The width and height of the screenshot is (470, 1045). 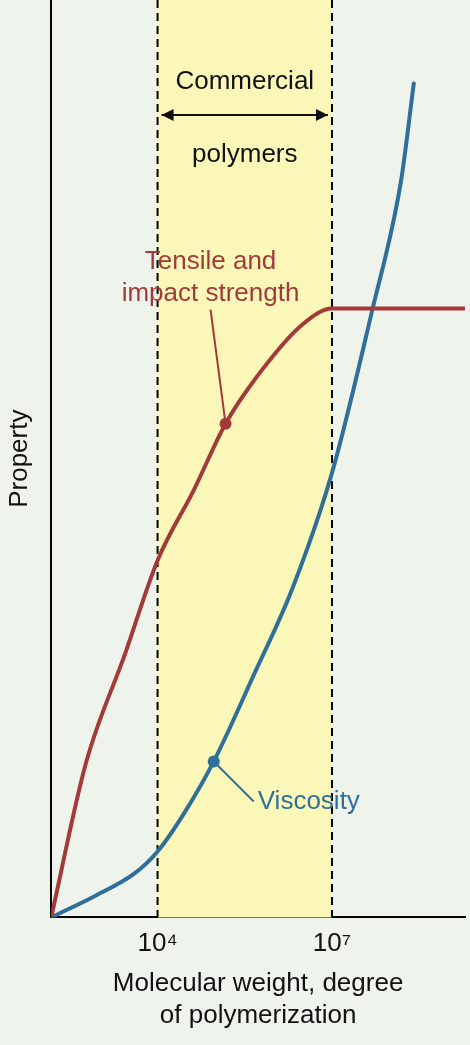 I want to click on annotation: Tensile and impact strength, so click(x=210, y=275).